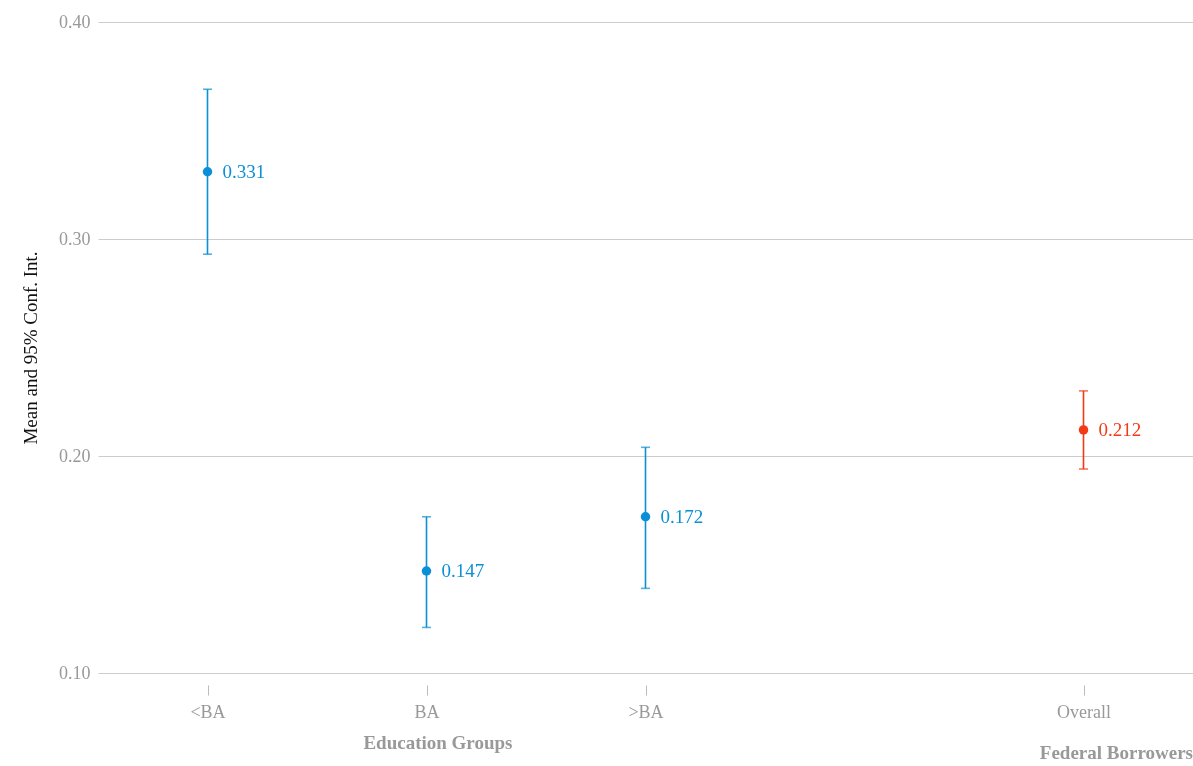 Image resolution: width=1193 pixels, height=766 pixels. What do you see at coordinates (682, 516) in the screenshot?
I see `data-label: 0.172` at bounding box center [682, 516].